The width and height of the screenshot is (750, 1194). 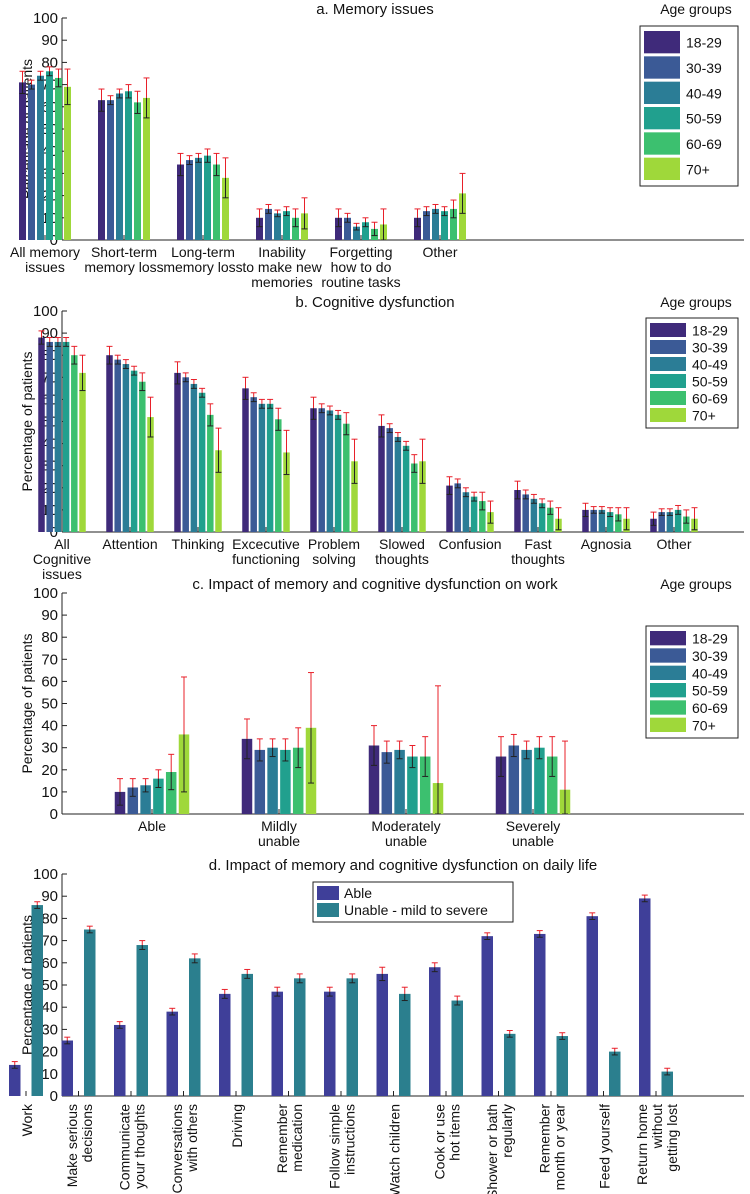 What do you see at coordinates (395, 1149) in the screenshot?
I see `x-tick-label: Watch children` at bounding box center [395, 1149].